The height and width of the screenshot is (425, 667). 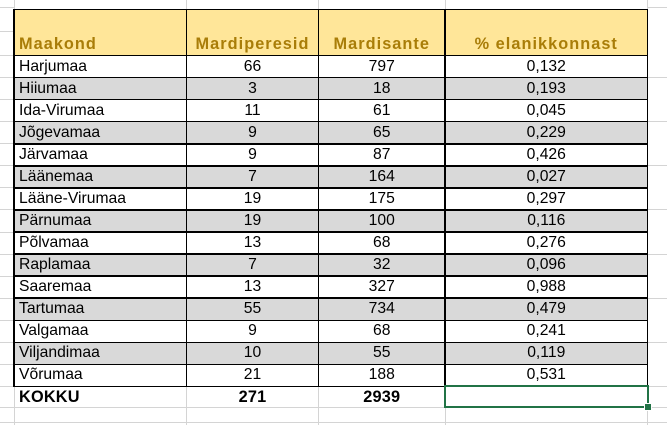 I want to click on total-cell-peresid: 271, so click(x=252, y=396).